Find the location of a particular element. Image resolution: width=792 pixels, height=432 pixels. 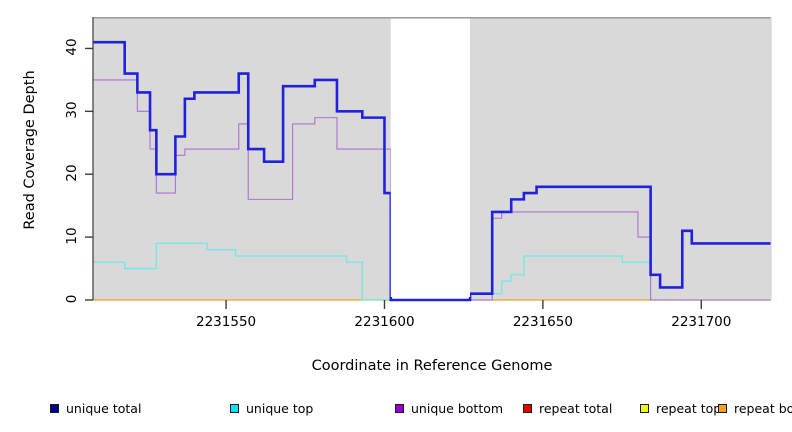

x-tick-label-2231650: 2231650 is located at coordinates (542, 322).